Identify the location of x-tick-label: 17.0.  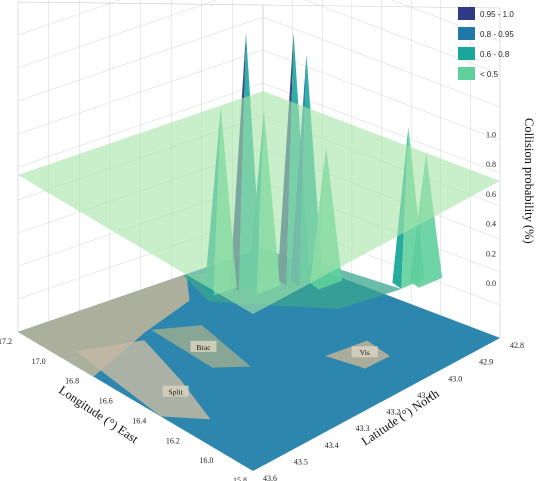
(39, 361).